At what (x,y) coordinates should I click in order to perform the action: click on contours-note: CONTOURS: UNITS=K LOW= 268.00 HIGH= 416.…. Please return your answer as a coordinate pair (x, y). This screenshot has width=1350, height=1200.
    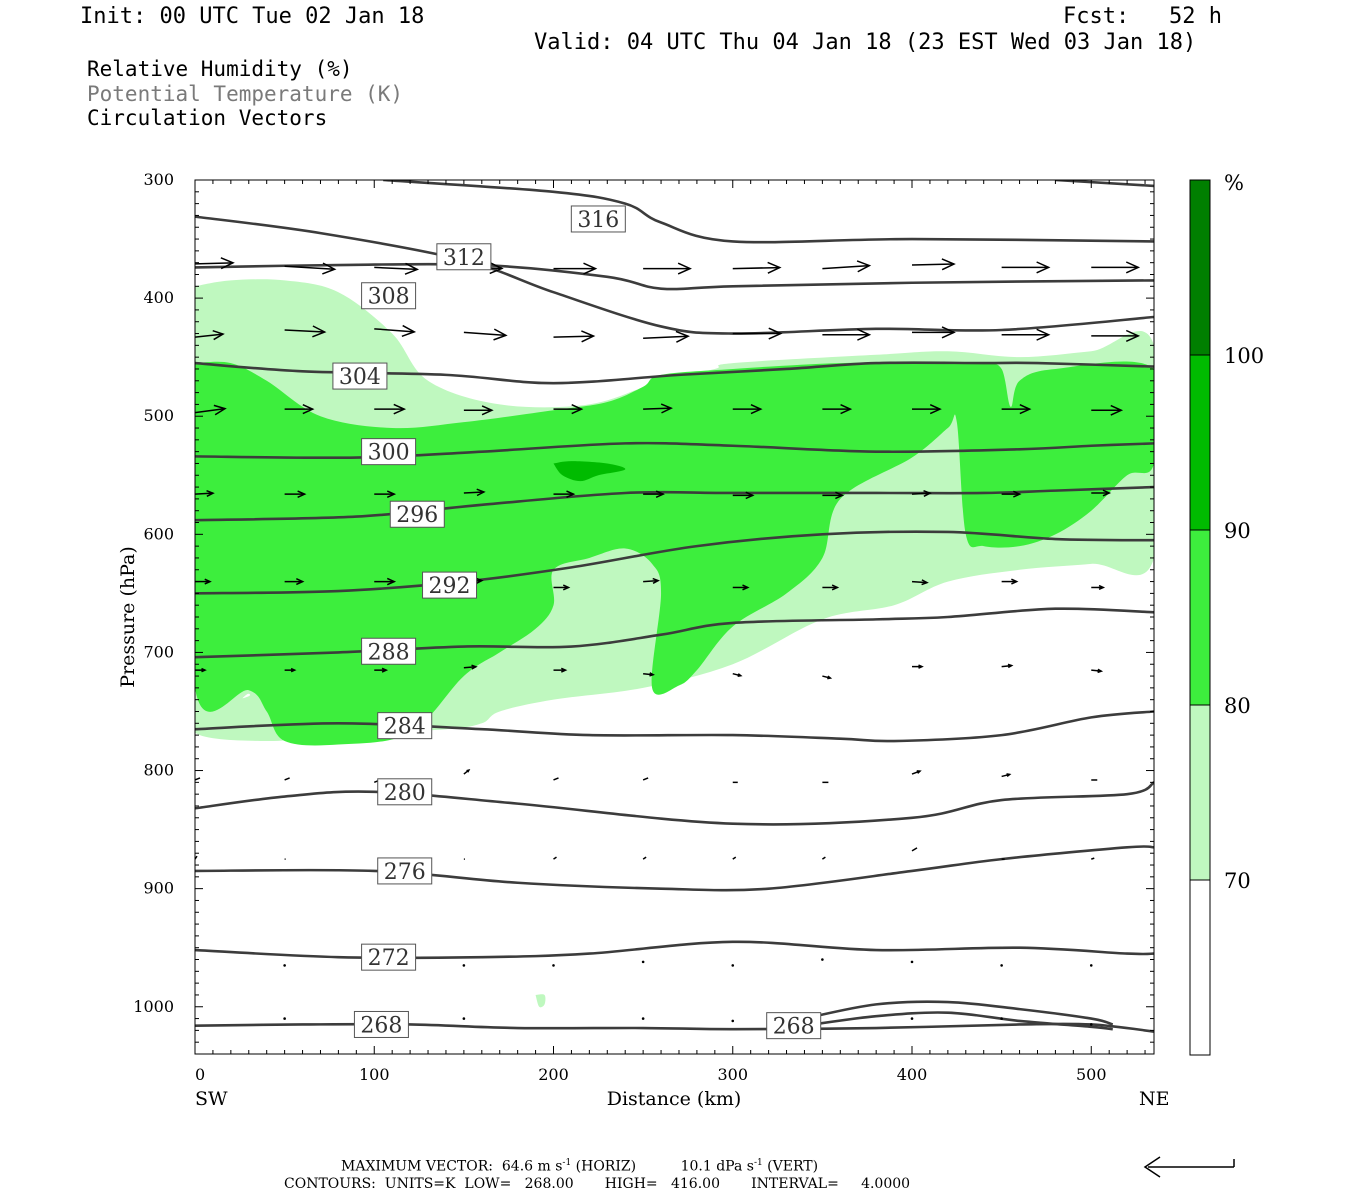
    Looking at the image, I should click on (597, 1184).